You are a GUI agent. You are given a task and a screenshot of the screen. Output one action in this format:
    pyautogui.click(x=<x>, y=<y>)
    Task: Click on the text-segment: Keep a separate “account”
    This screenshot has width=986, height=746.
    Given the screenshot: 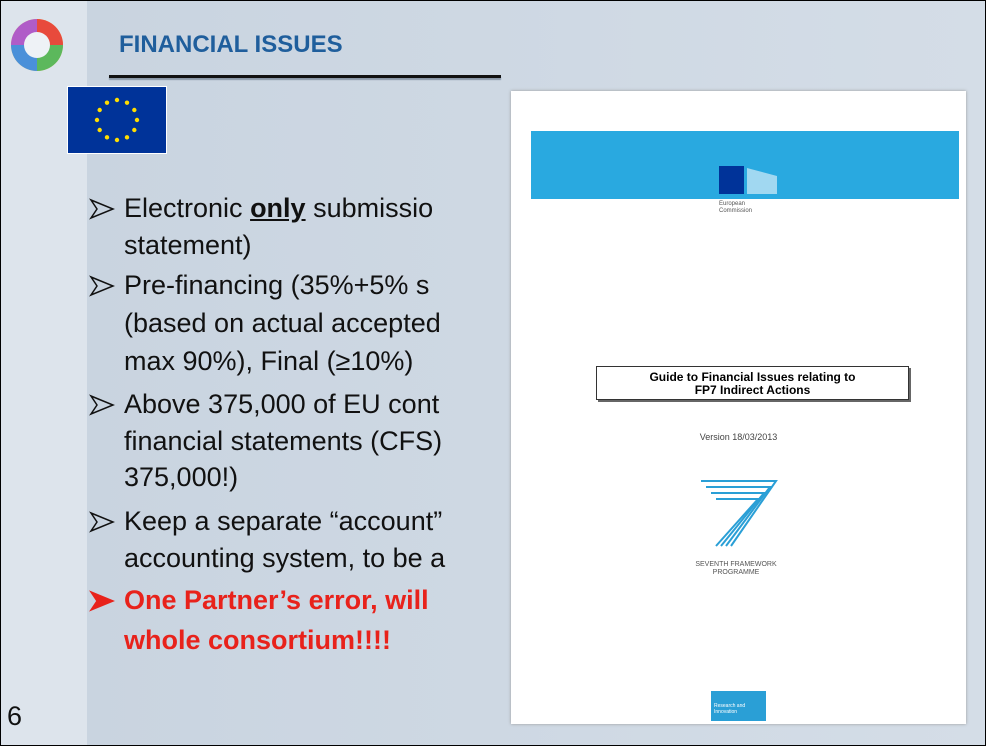 What is the action you would take?
    pyautogui.click(x=283, y=521)
    